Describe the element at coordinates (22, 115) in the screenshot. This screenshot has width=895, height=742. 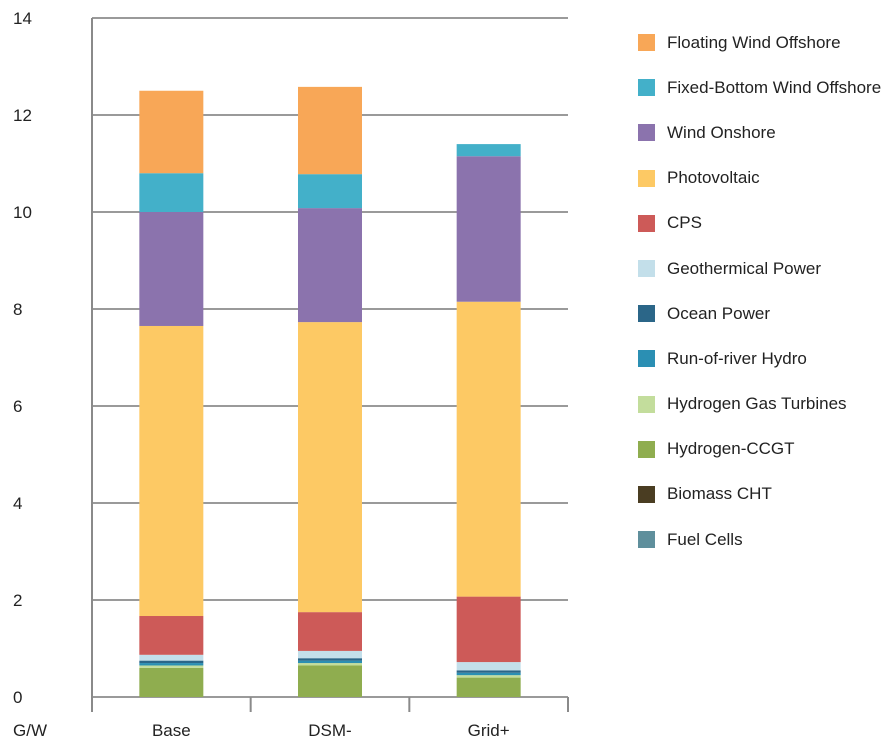
I see `y-tick-label: 12` at that location.